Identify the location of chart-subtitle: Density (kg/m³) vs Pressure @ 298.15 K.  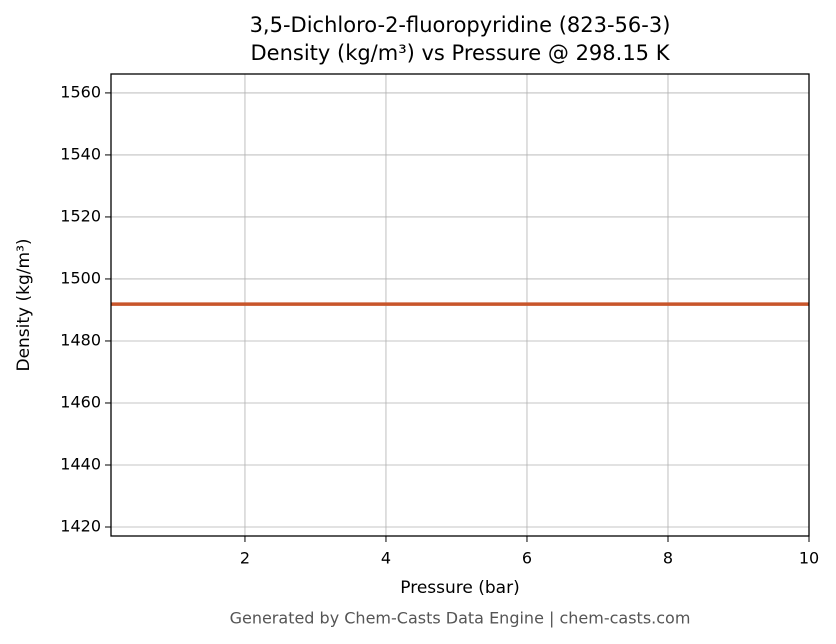
(460, 53).